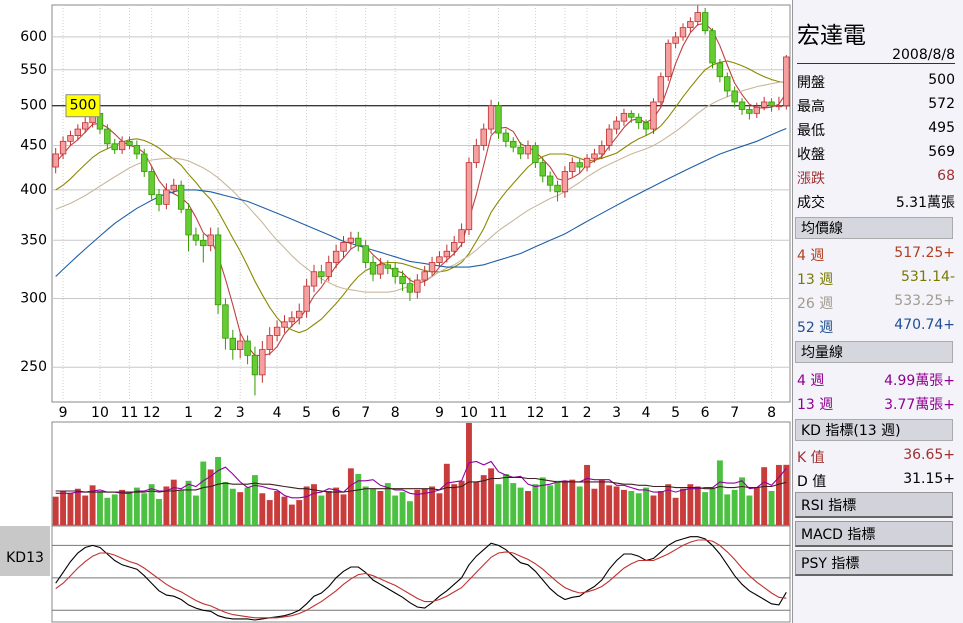 Image resolution: width=963 pixels, height=623 pixels. What do you see at coordinates (277, 413) in the screenshot?
I see `x-tick-label: 4` at bounding box center [277, 413].